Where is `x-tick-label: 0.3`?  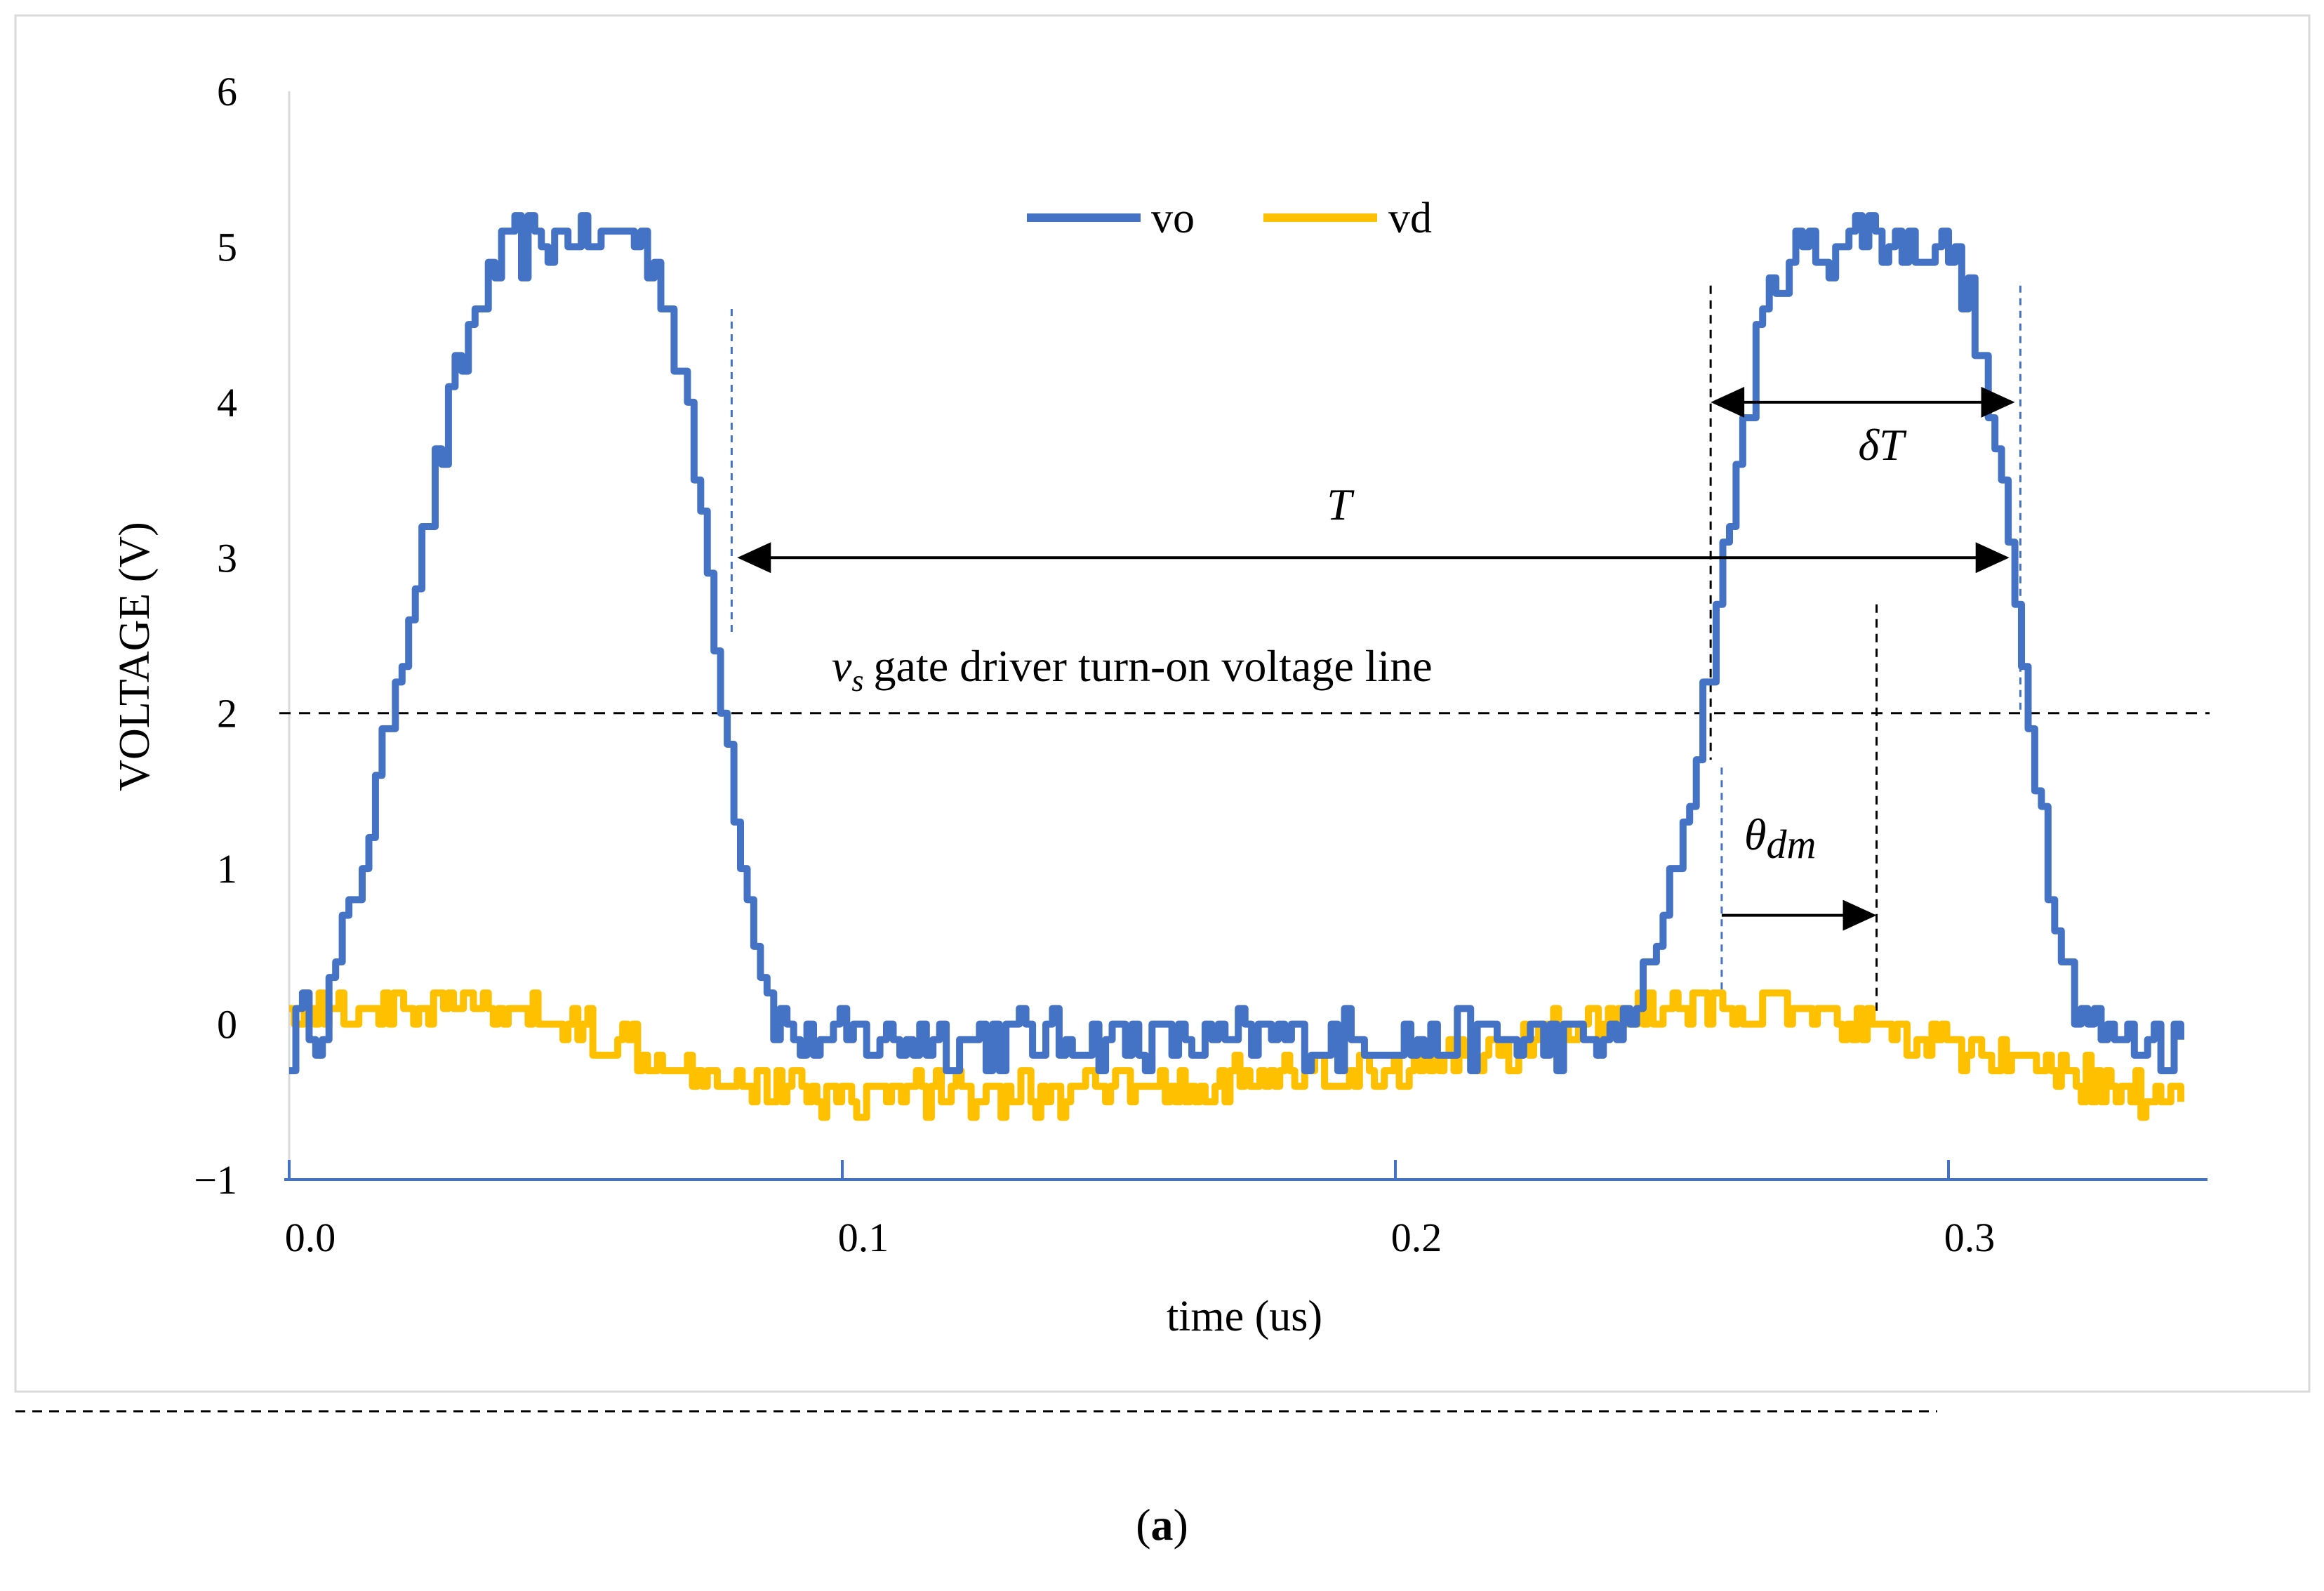 x-tick-label: 0.3 is located at coordinates (1970, 1238).